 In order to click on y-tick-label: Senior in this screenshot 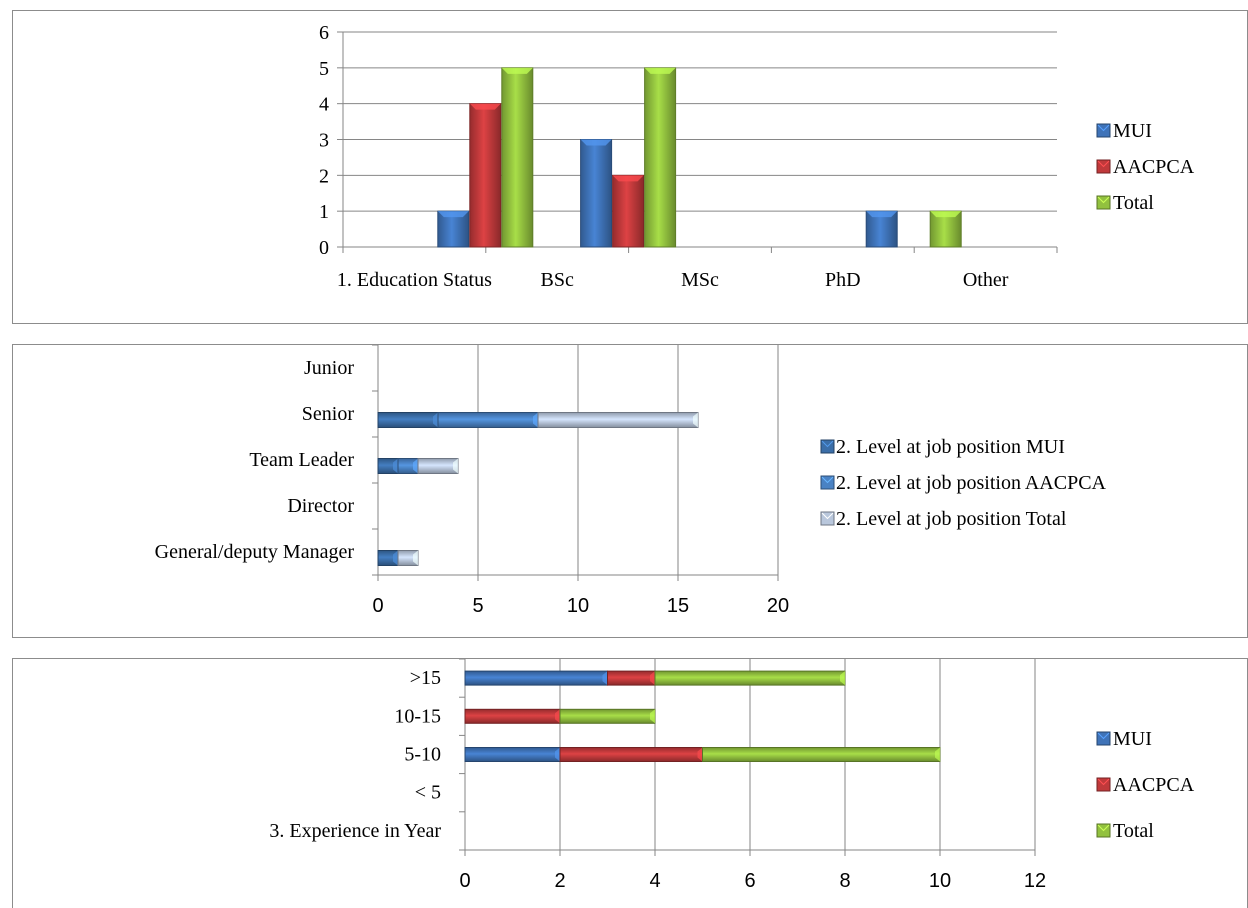, I will do `click(328, 414)`.